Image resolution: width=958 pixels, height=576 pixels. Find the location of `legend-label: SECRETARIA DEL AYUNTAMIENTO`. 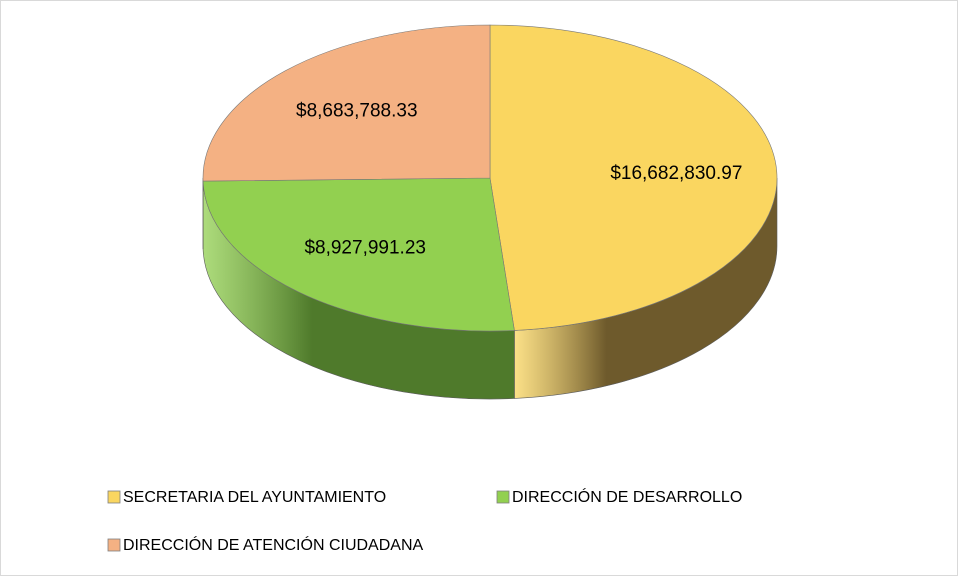

legend-label: SECRETARIA DEL AYUNTAMIENTO is located at coordinates (254, 497).